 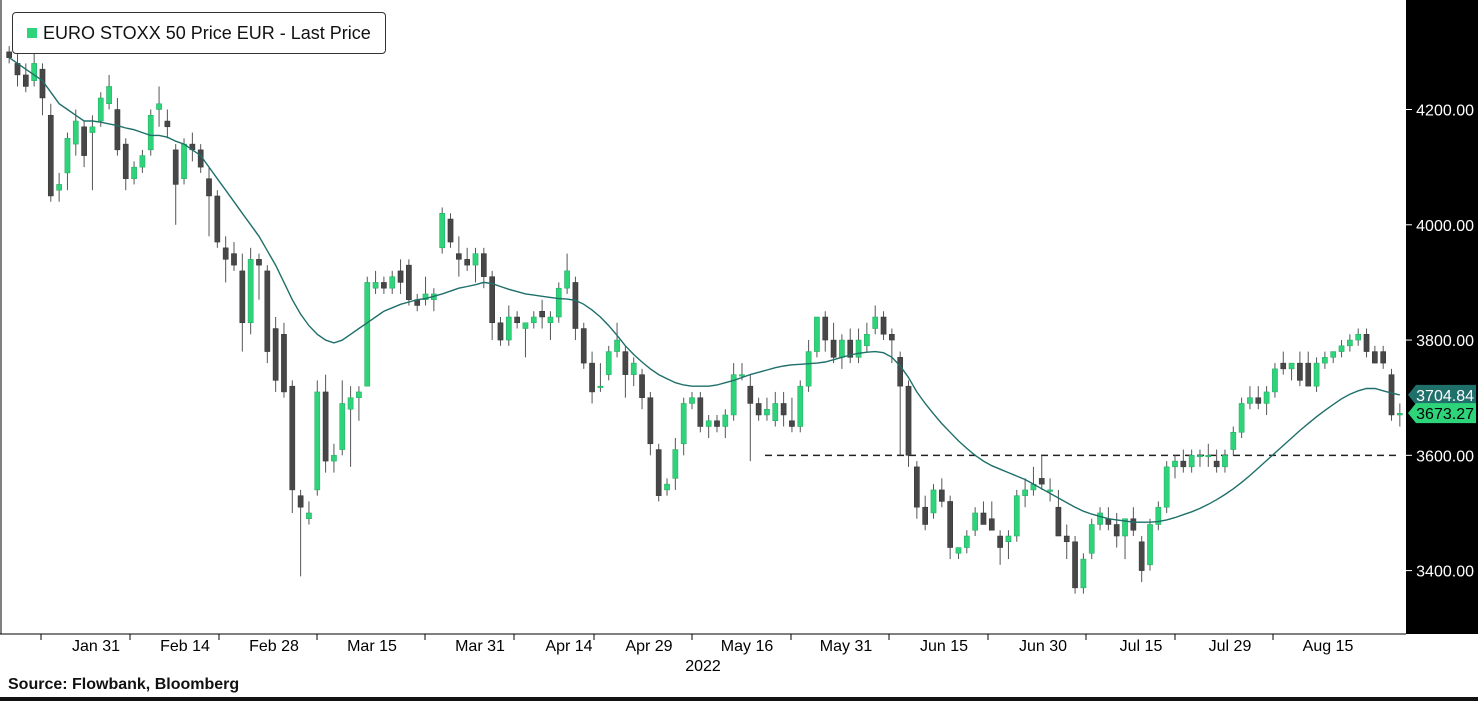 What do you see at coordinates (846, 646) in the screenshot?
I see `x-tick-label: May 31` at bounding box center [846, 646].